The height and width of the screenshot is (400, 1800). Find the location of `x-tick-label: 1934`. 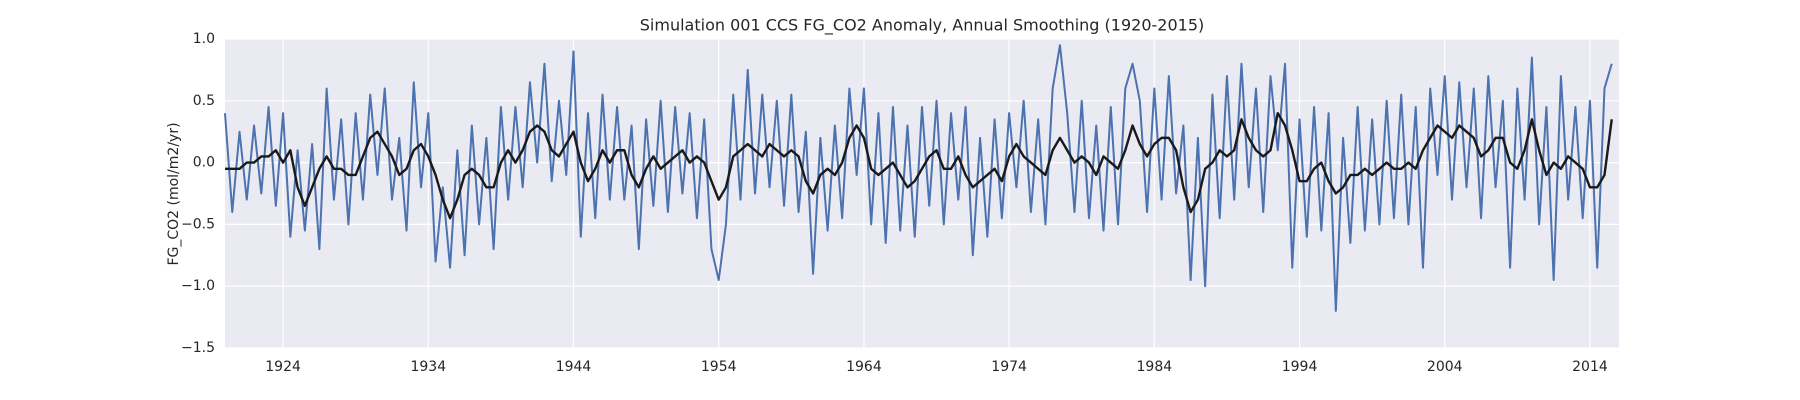

x-tick-label: 1934 is located at coordinates (428, 367).